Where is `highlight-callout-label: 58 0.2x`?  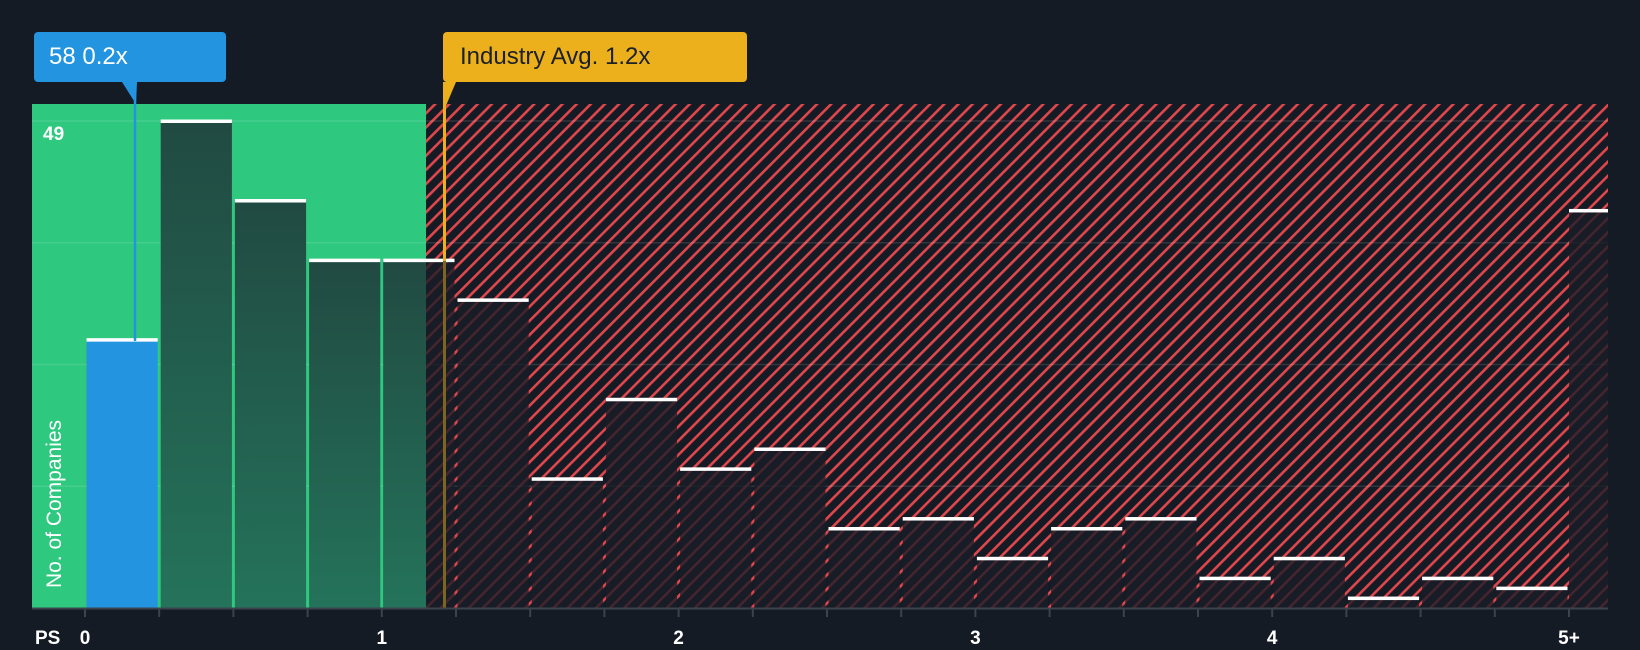
highlight-callout-label: 58 0.2x is located at coordinates (88, 56).